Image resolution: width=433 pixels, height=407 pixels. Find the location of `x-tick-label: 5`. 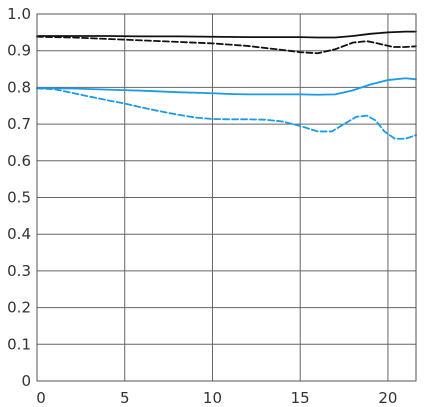

x-tick-label: 5 is located at coordinates (125, 398).